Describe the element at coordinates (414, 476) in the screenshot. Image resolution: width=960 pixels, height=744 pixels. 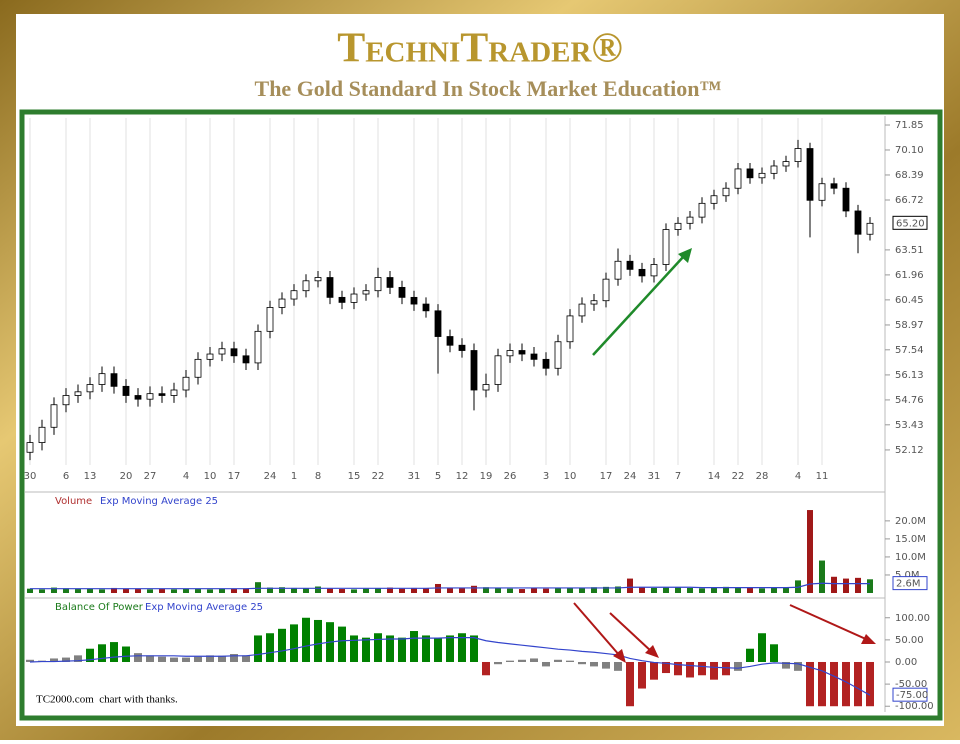
I see `x-tick-label: 31` at that location.